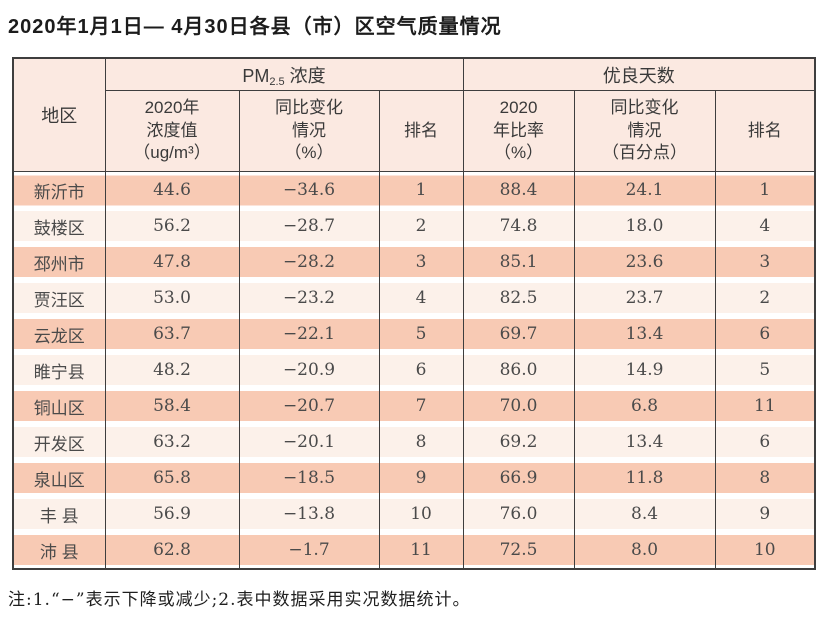  What do you see at coordinates (309, 550) in the screenshot?
I see `pm-change-cell: −1.7` at bounding box center [309, 550].